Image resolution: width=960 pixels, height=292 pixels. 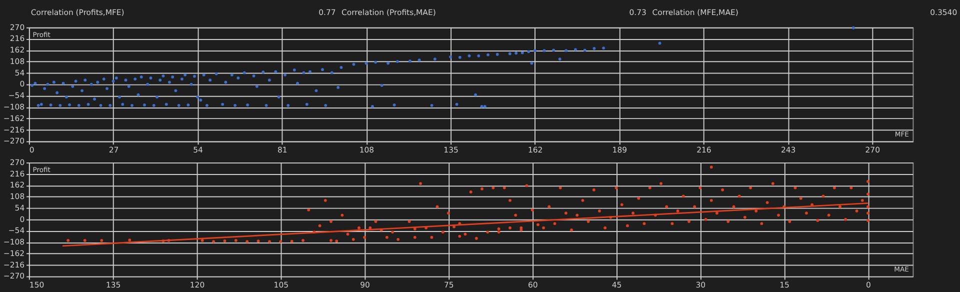 I want to click on x-tick-label: 150, so click(x=36, y=285).